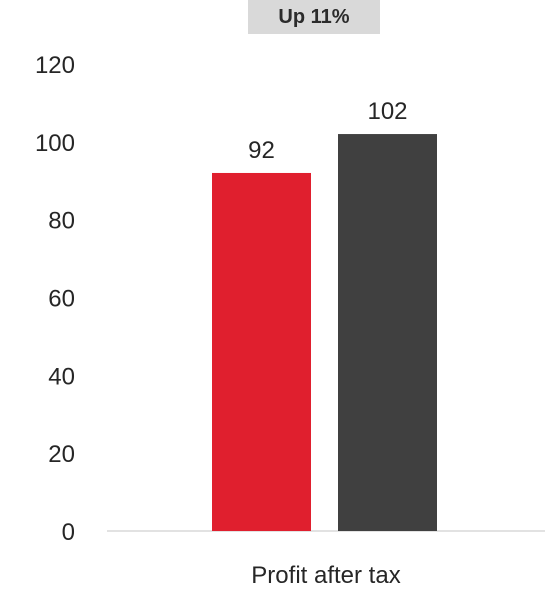 The height and width of the screenshot is (602, 551). I want to click on y-tick-label: 40, so click(61, 376).